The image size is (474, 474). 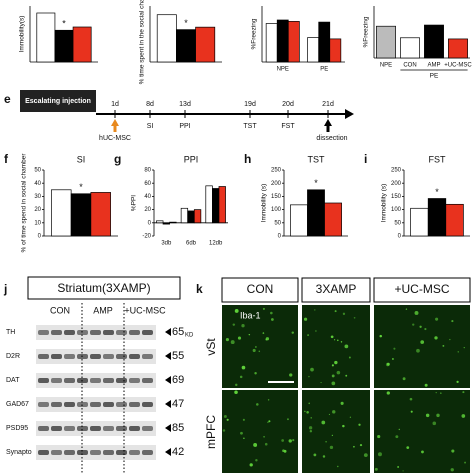 What do you see at coordinates (366, 31) in the screenshot?
I see `y-axis-label: %Freezing` at bounding box center [366, 31].